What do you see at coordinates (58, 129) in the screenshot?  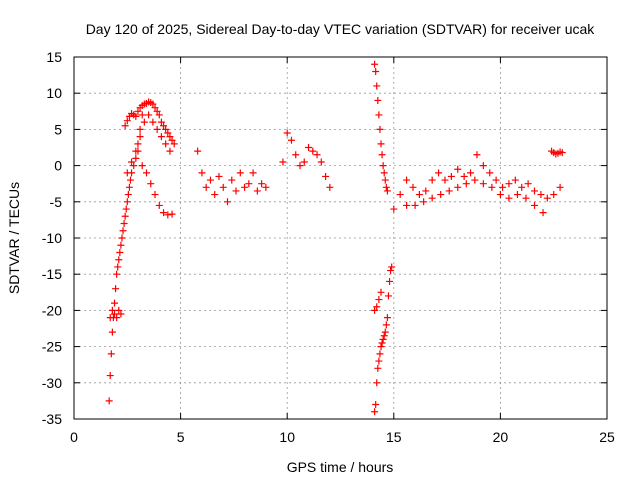 I see `y-tick-label: 5` at bounding box center [58, 129].